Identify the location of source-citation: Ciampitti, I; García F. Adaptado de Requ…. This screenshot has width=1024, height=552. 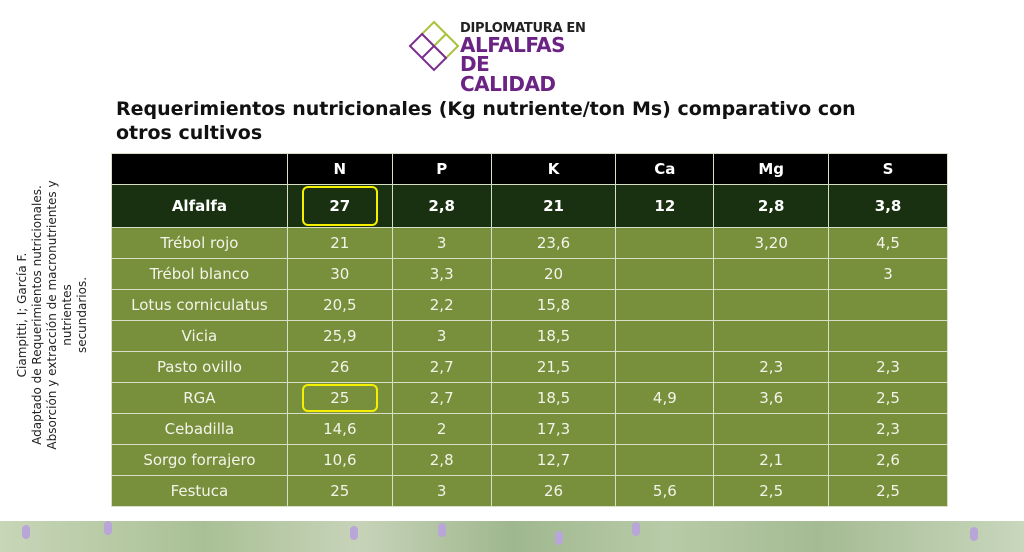
(60, 315).